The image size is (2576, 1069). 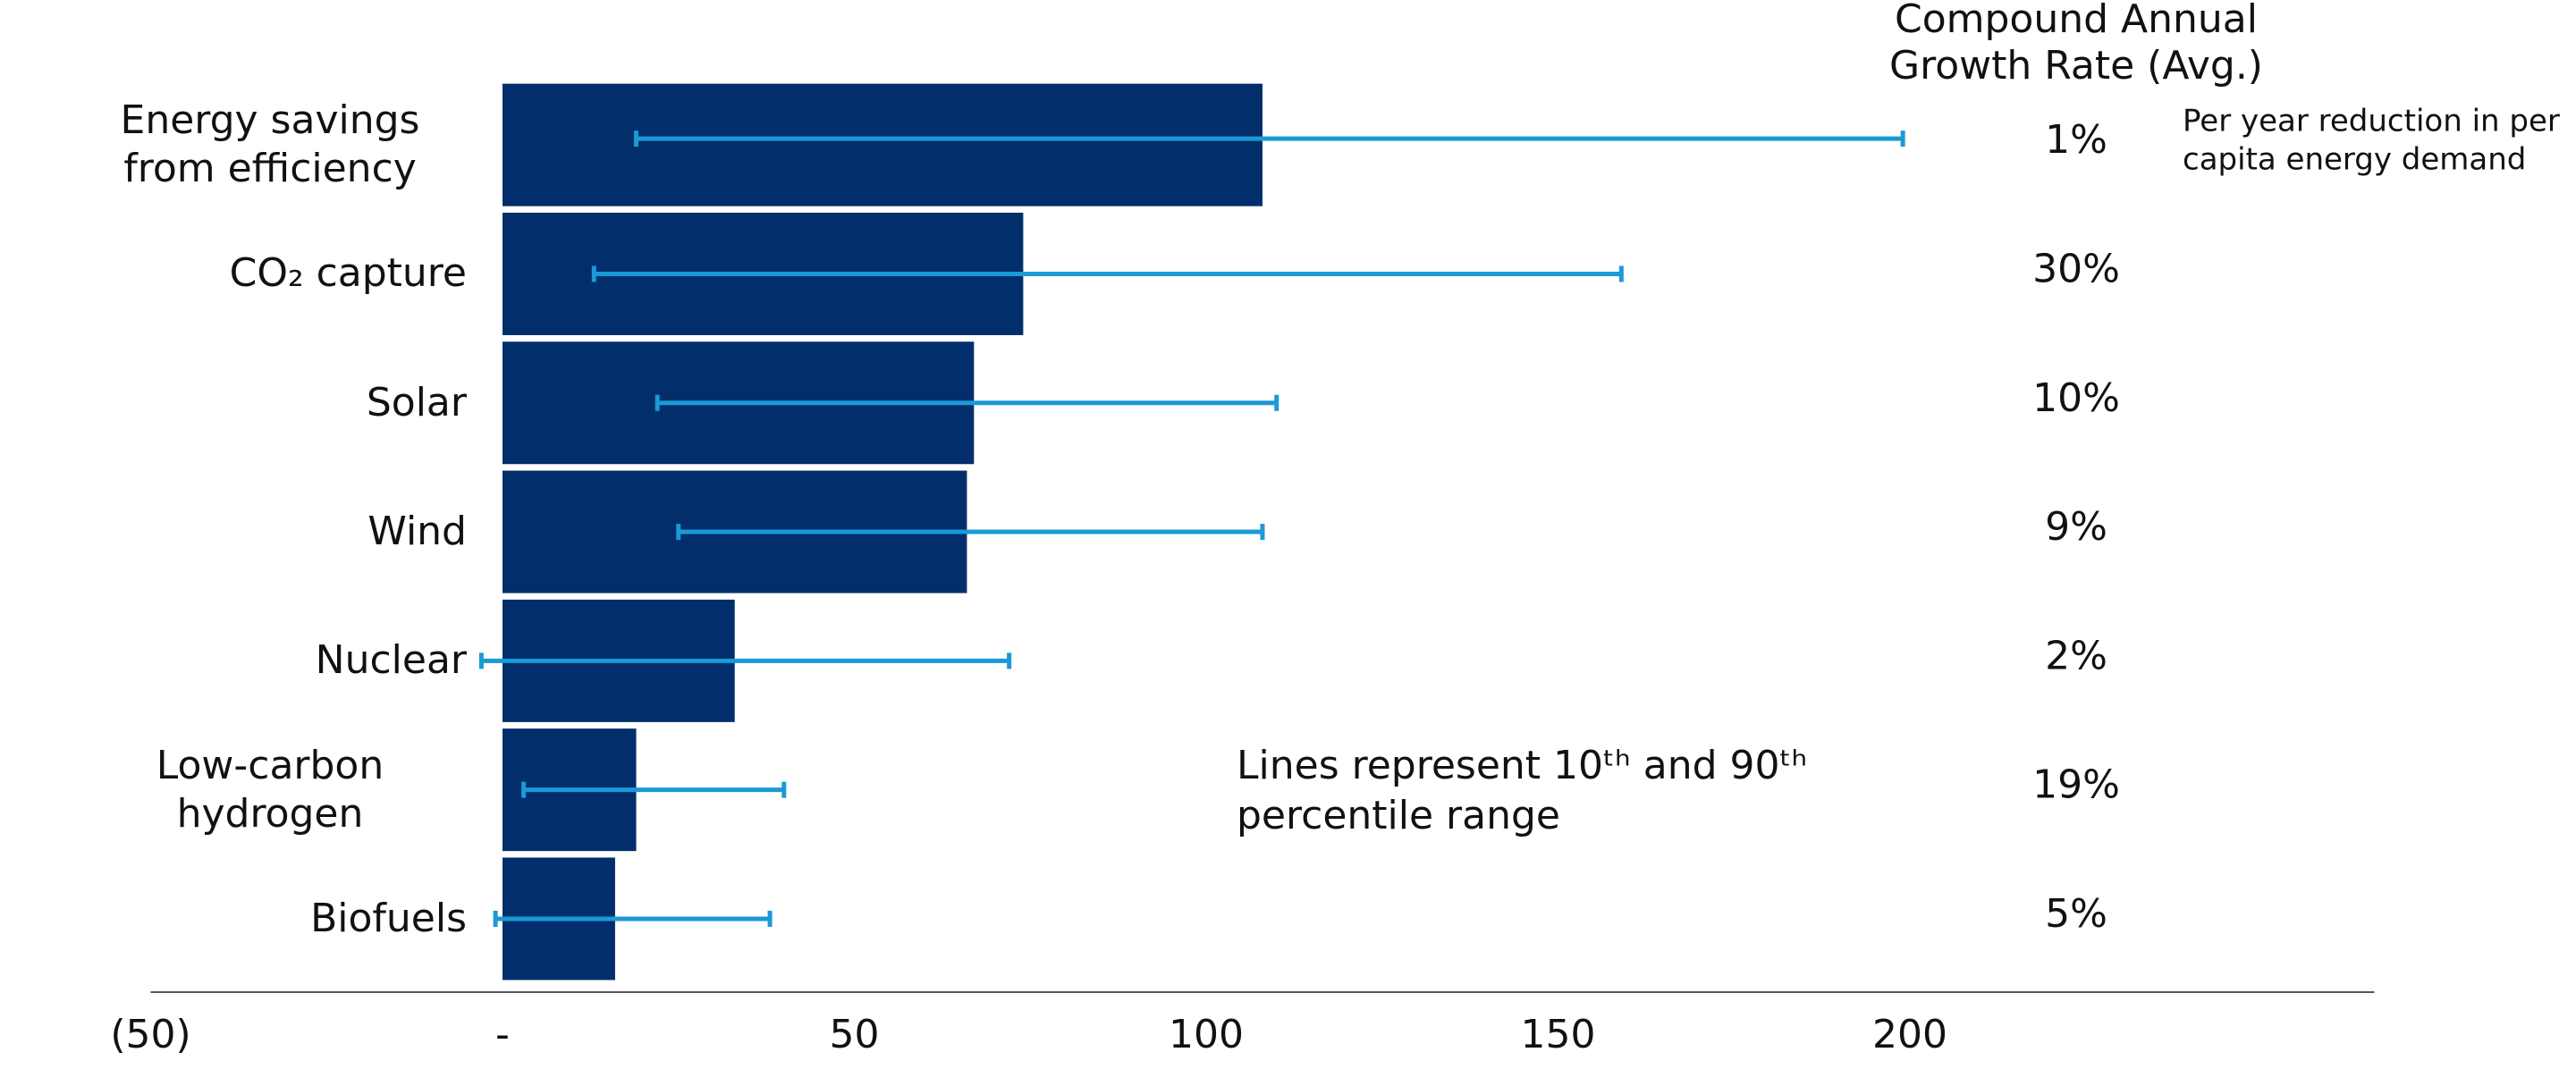 I want to click on category-label: Nuclear, so click(x=391, y=660).